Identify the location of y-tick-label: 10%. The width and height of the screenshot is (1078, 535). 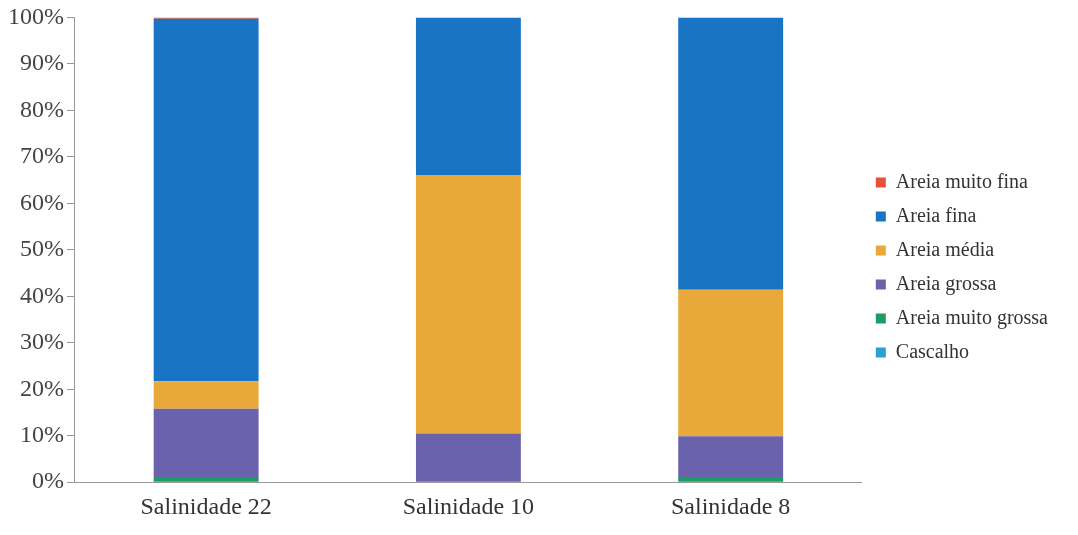
(41, 434).